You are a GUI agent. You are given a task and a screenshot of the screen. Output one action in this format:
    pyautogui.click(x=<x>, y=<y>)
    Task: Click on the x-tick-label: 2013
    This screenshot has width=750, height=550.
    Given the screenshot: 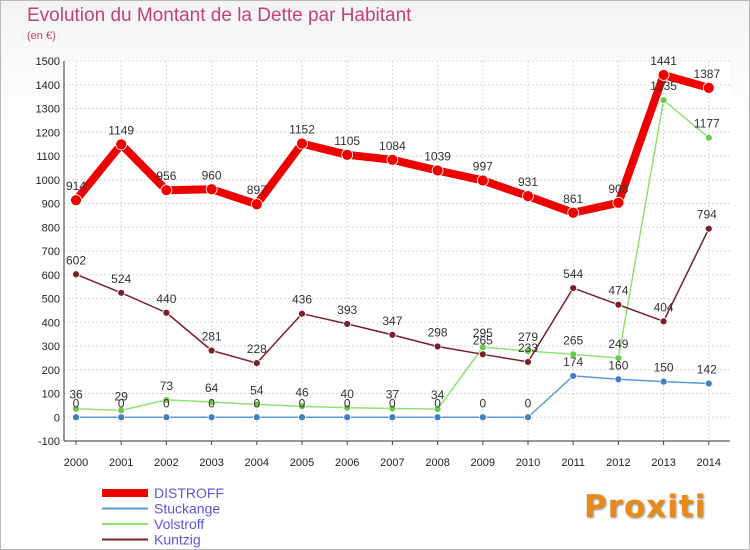 What is the action you would take?
    pyautogui.click(x=663, y=463)
    